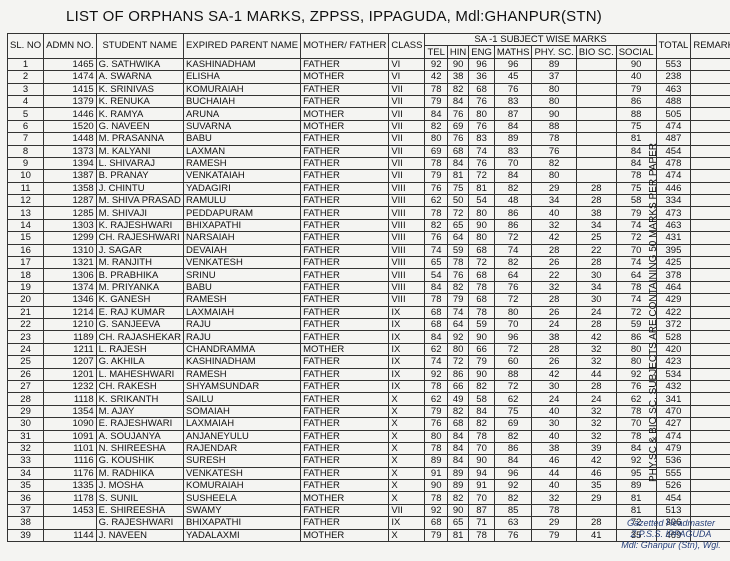  What do you see at coordinates (596, 287) in the screenshot?
I see `table-cell: 34` at bounding box center [596, 287].